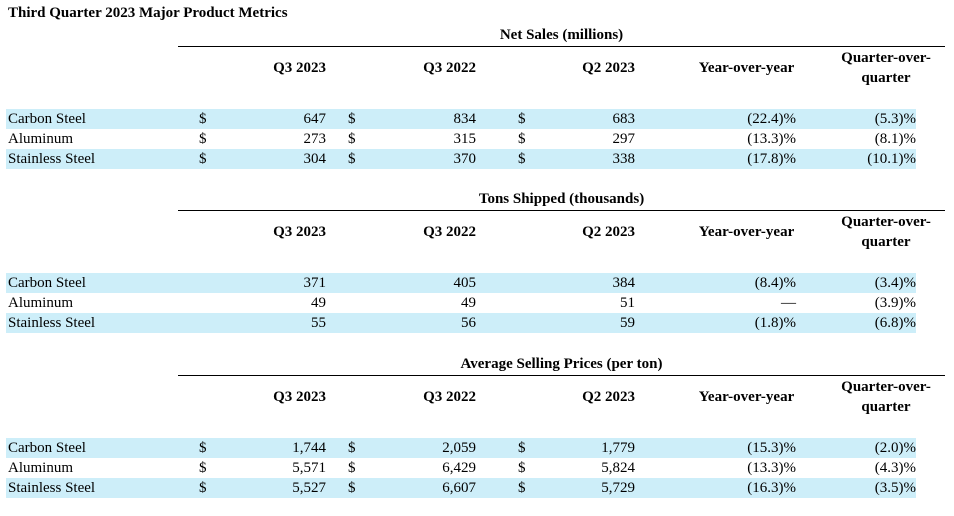  What do you see at coordinates (465, 159) in the screenshot?
I see `value-q3-2022: 370` at bounding box center [465, 159].